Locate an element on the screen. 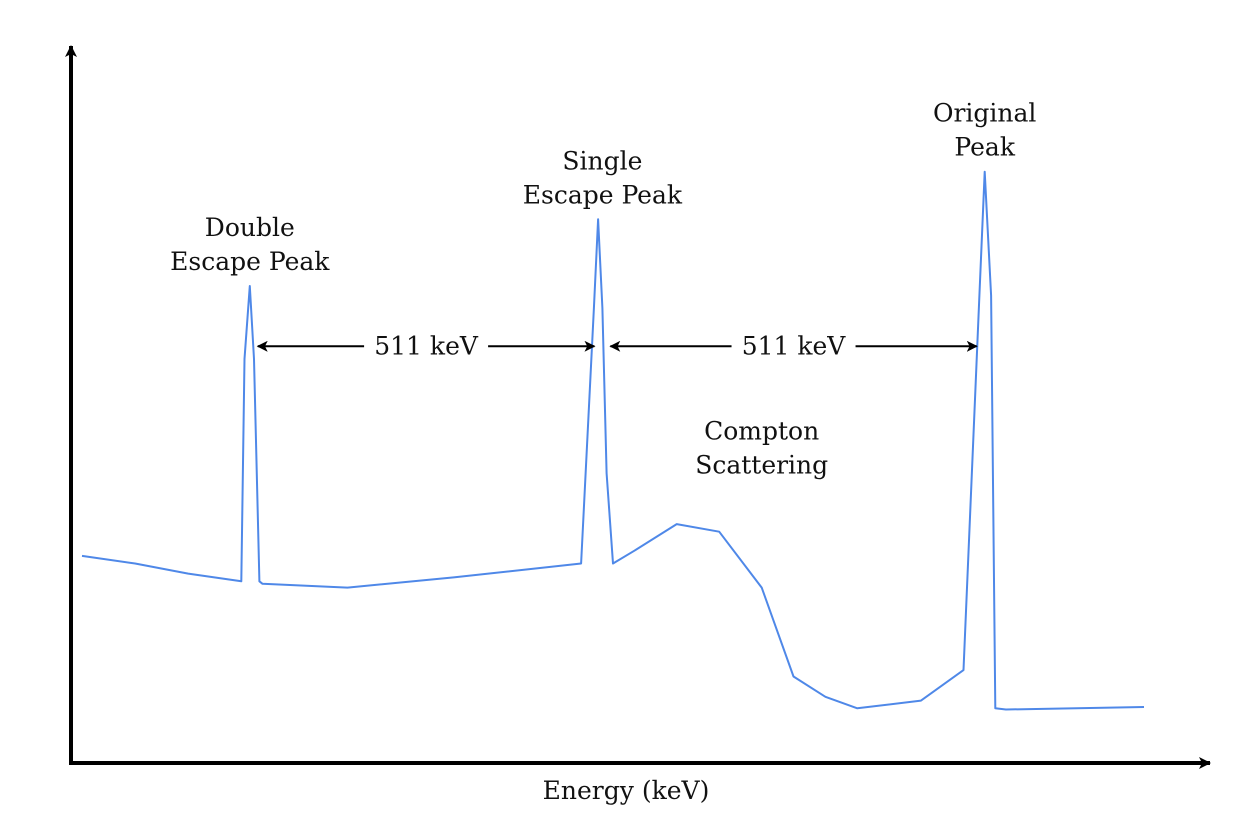 Image resolution: width=1256 pixels, height=834 pixels. annotation-label-2-line-1: Peak is located at coordinates (984, 147).